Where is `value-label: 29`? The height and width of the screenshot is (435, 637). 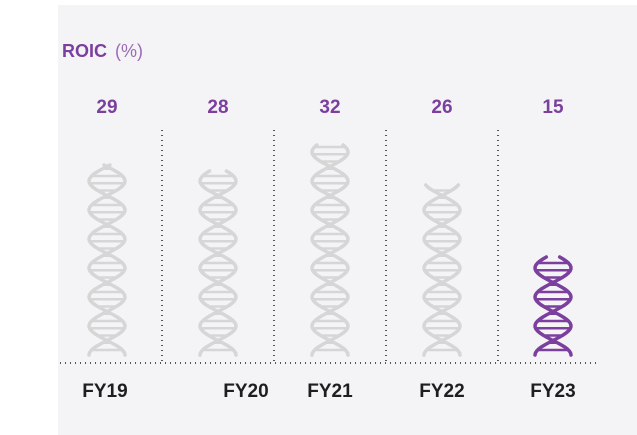 value-label: 29 is located at coordinates (106, 107).